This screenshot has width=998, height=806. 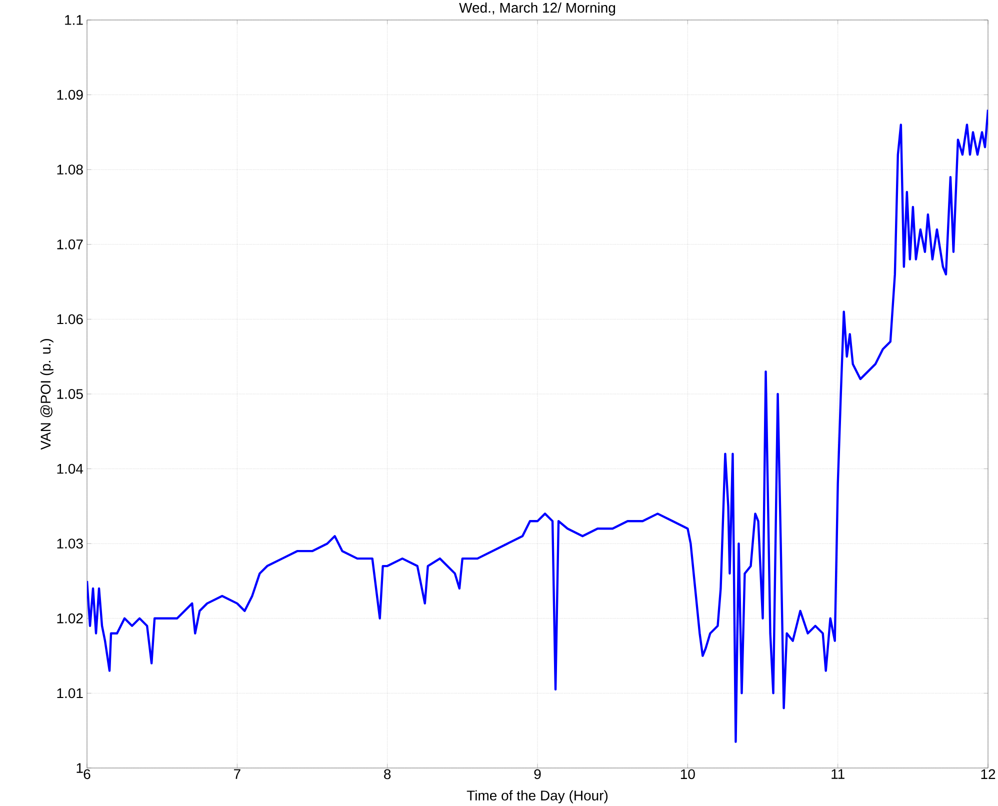 What do you see at coordinates (70, 319) in the screenshot?
I see `y-tick-label: 1.06` at bounding box center [70, 319].